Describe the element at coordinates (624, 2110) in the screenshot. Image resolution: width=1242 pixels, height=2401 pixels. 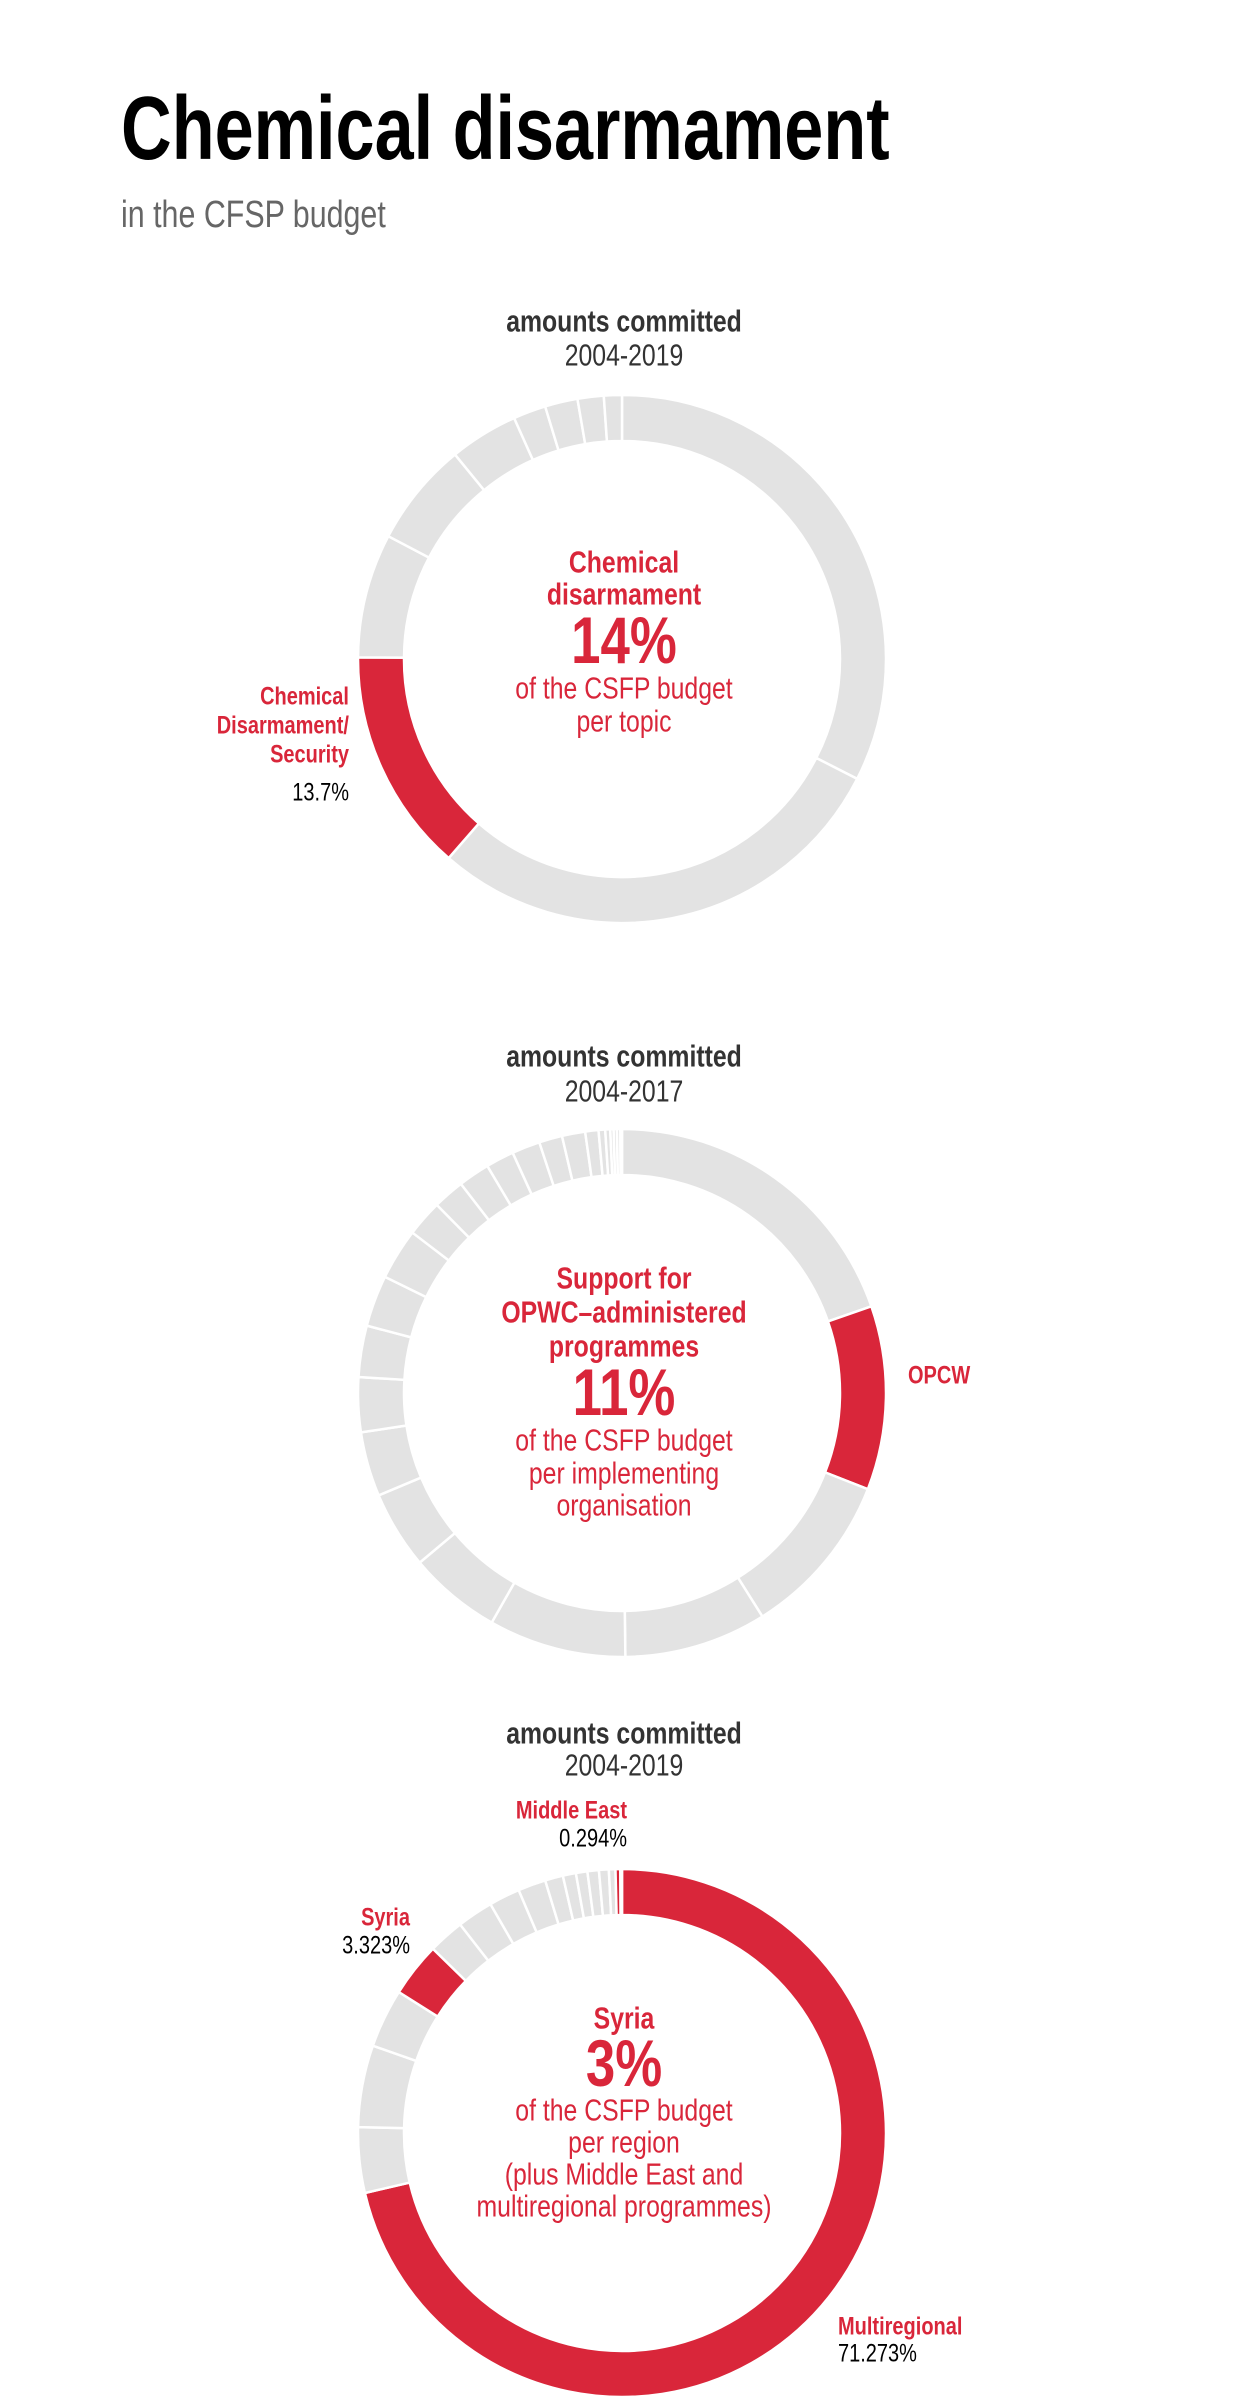
I see `chart3-center-caption: of the CSFP budget` at that location.